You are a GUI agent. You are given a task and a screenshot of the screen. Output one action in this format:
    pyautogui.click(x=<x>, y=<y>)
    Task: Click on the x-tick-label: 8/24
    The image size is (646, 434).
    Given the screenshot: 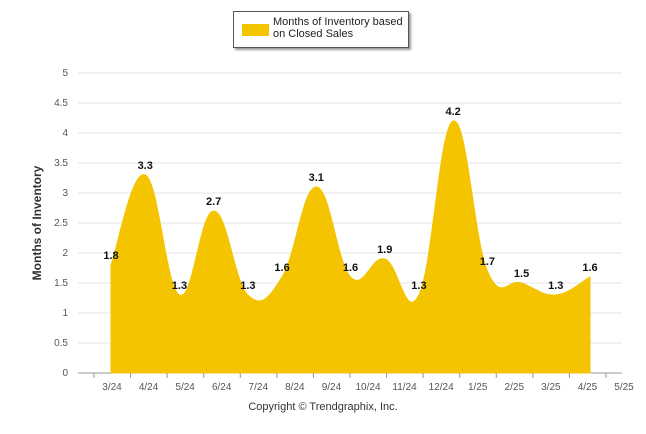 What is the action you would take?
    pyautogui.click(x=295, y=387)
    